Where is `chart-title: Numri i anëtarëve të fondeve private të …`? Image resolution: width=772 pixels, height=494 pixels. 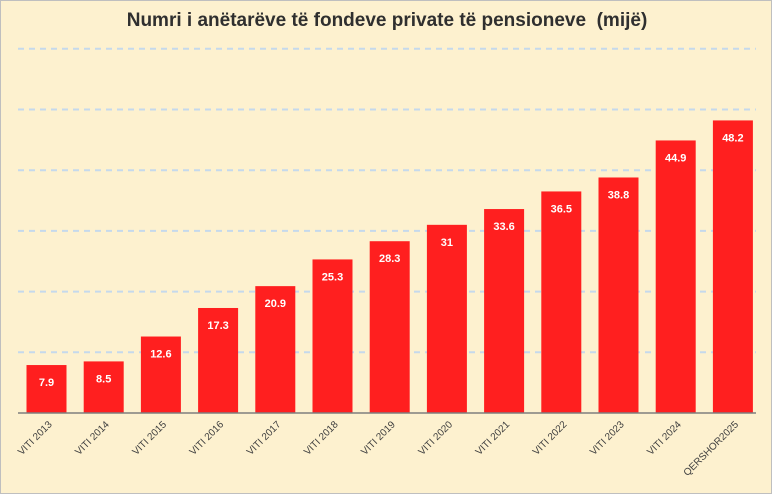 chart-title: Numri i anëtarëve të fondeve private të … is located at coordinates (387, 20).